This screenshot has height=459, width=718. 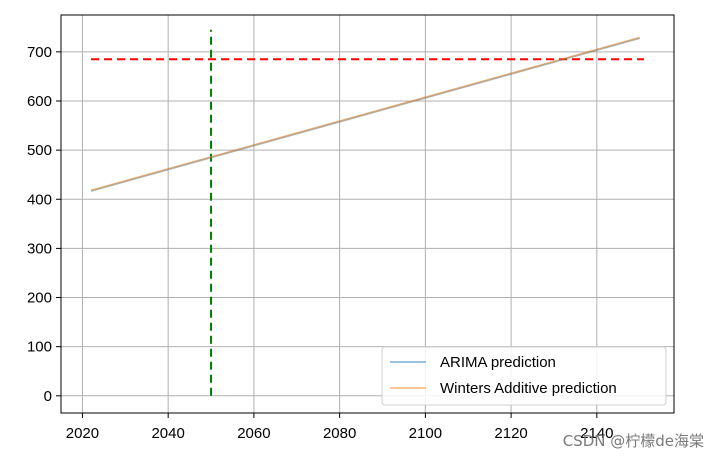 I want to click on legend-box, so click(x=524, y=376).